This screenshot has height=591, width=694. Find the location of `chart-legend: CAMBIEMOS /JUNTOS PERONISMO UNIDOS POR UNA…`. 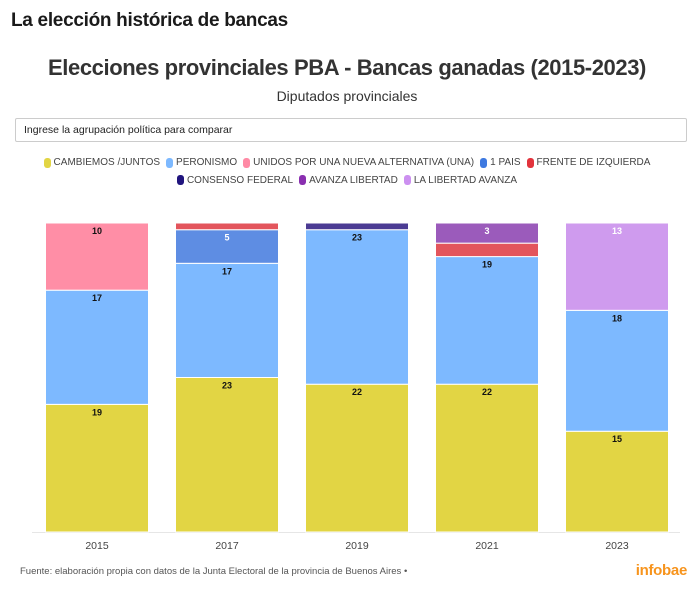

chart-legend: CAMBIEMOS /JUNTOS PERONISMO UNIDOS POR UNA… is located at coordinates (347, 172).